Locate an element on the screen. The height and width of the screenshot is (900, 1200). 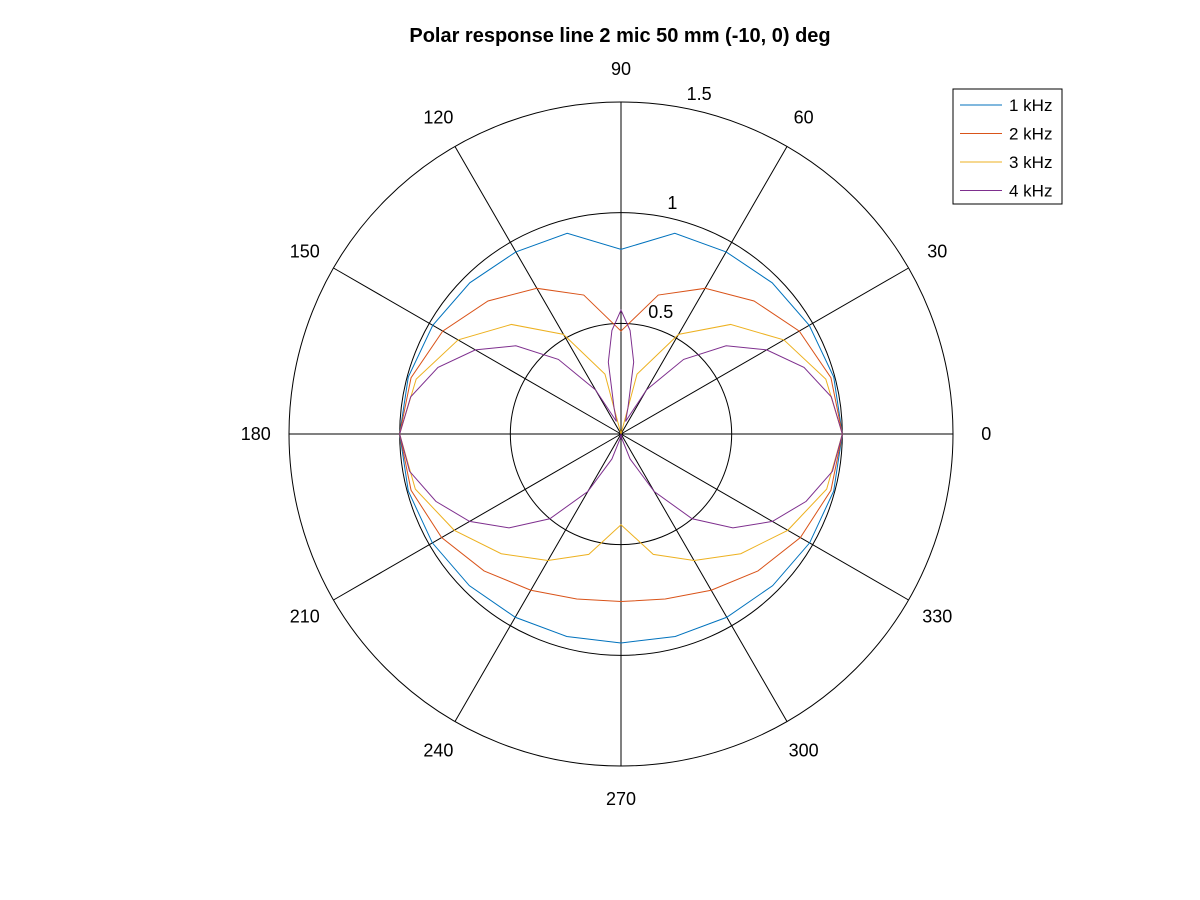
series-4-khz is located at coordinates (621, 418).